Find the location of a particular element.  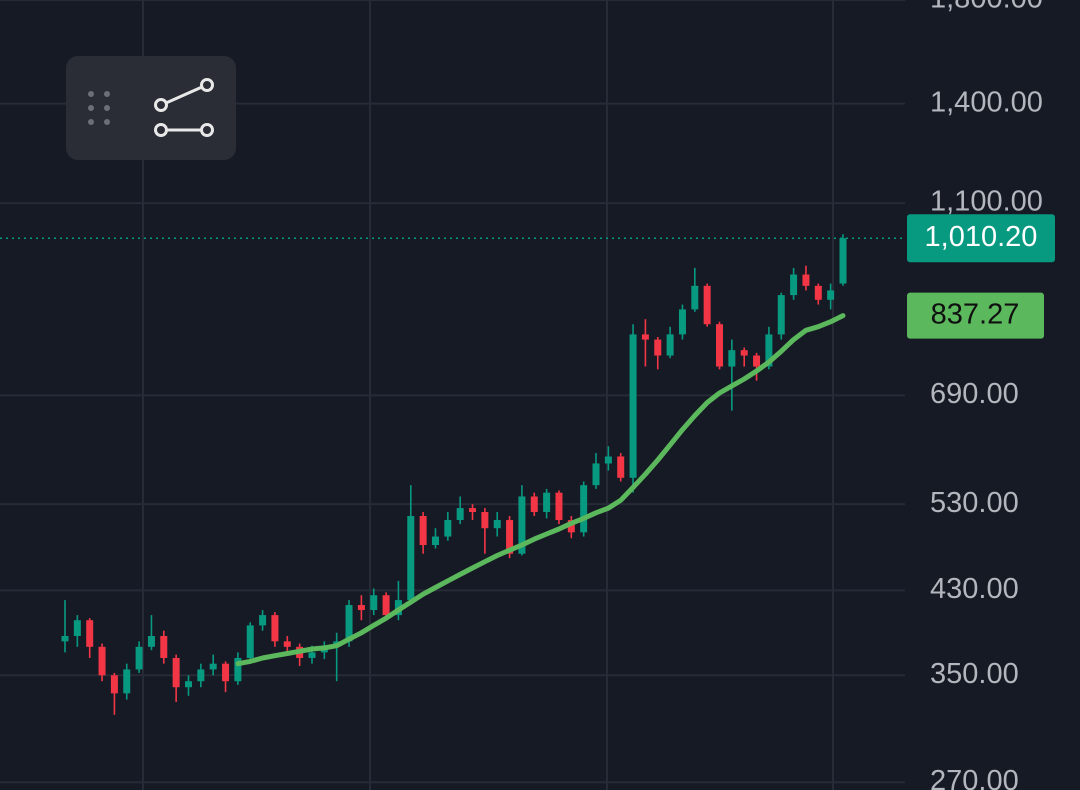

y-tick-label: 690.00 is located at coordinates (974, 394).